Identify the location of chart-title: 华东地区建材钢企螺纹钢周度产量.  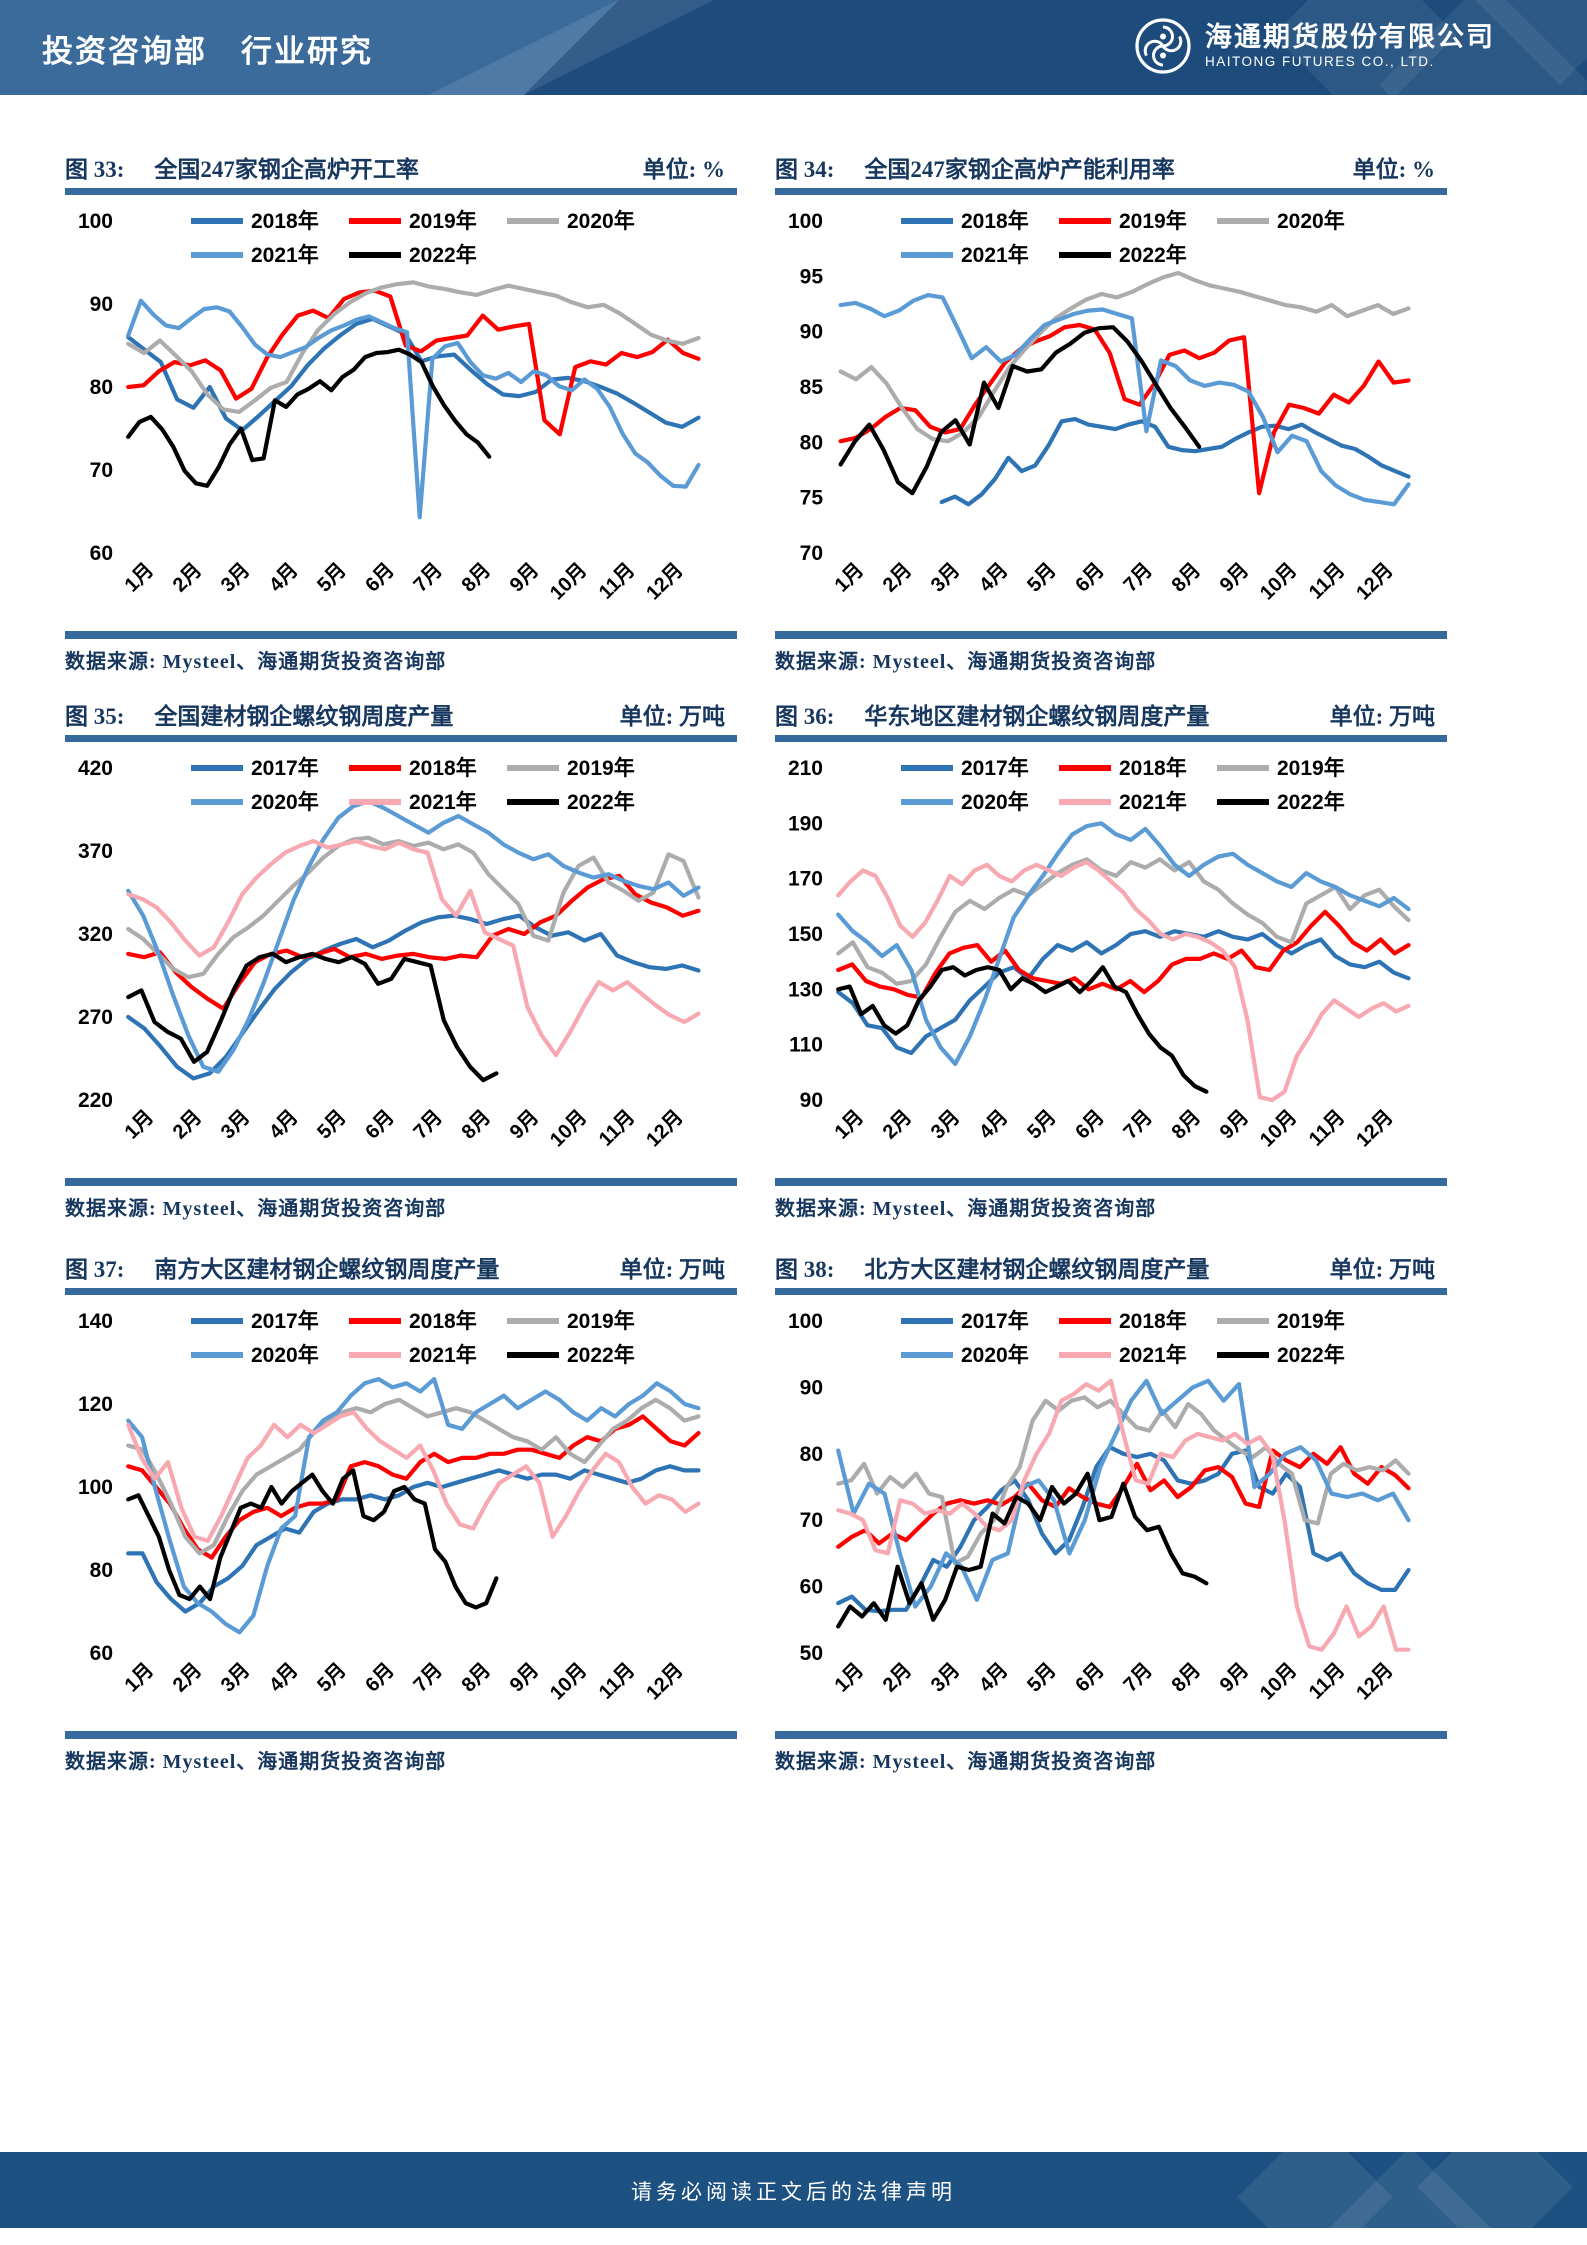
(1037, 716).